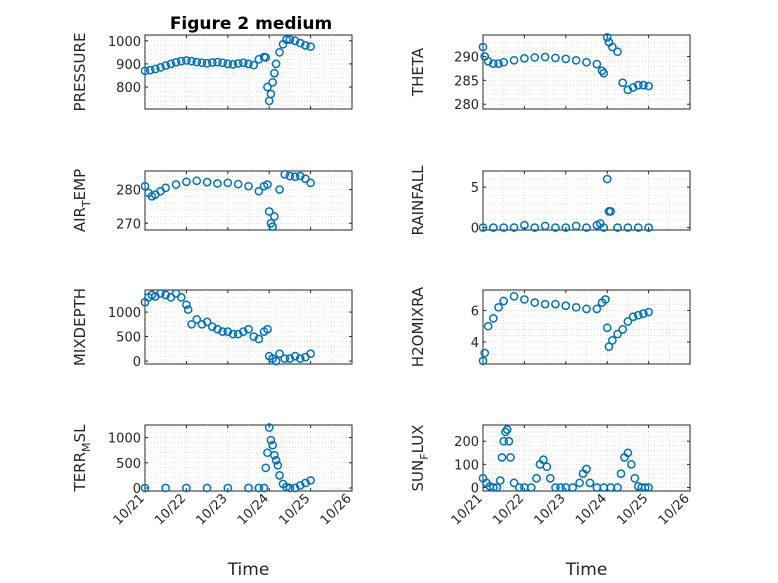 The height and width of the screenshot is (583, 778). I want to click on y-axis-label: SUNFLUX, so click(420, 458).